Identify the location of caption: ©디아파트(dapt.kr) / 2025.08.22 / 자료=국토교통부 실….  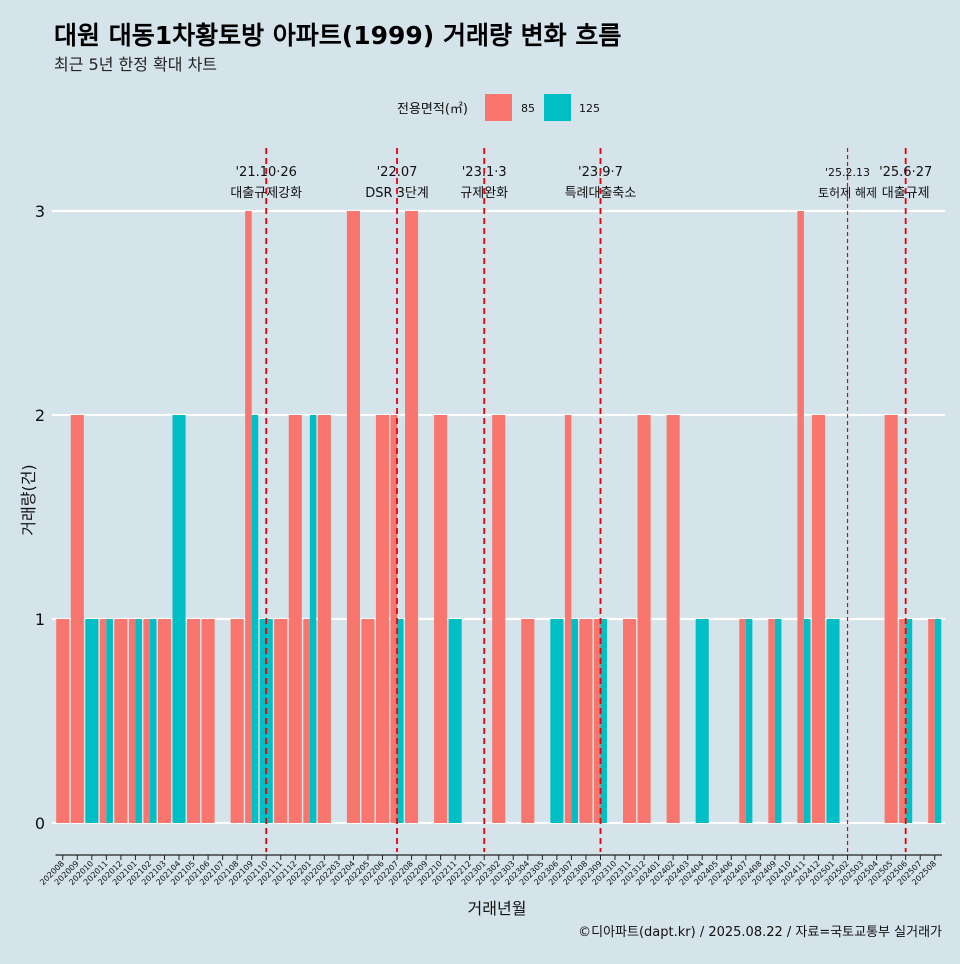
(760, 932).